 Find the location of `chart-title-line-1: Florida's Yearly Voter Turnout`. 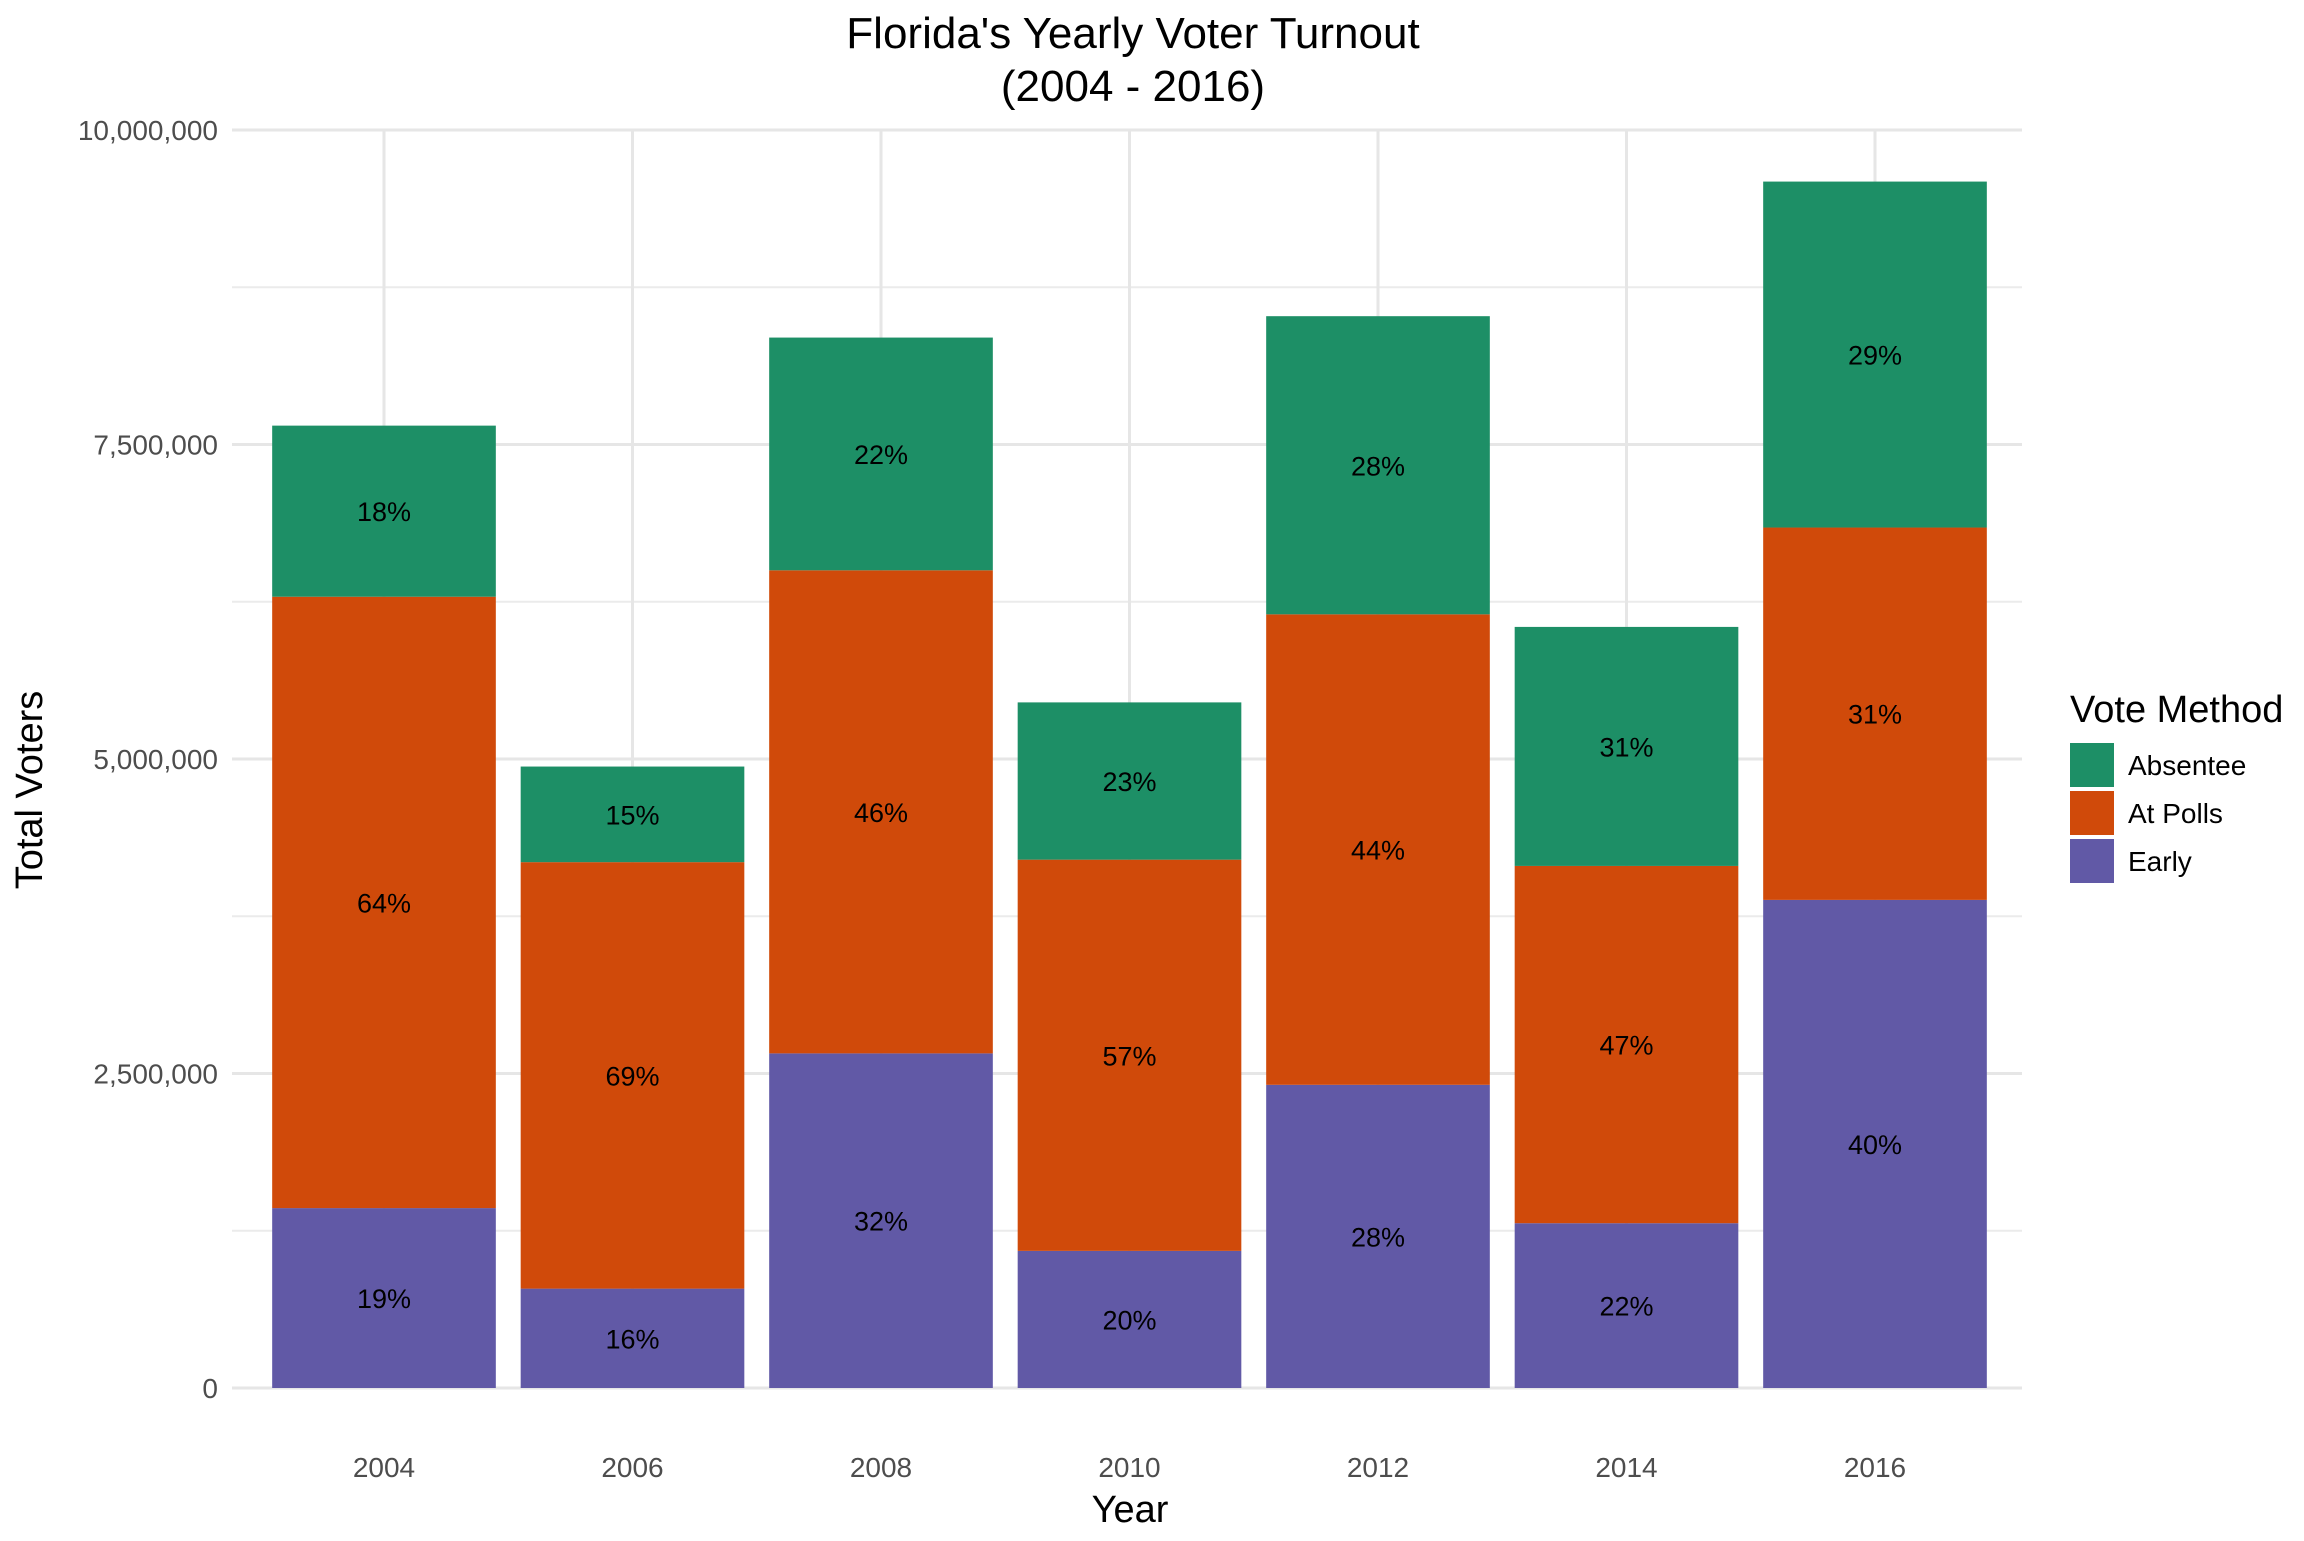

chart-title-line-1: Florida's Yearly Voter Turnout is located at coordinates (1132, 33).